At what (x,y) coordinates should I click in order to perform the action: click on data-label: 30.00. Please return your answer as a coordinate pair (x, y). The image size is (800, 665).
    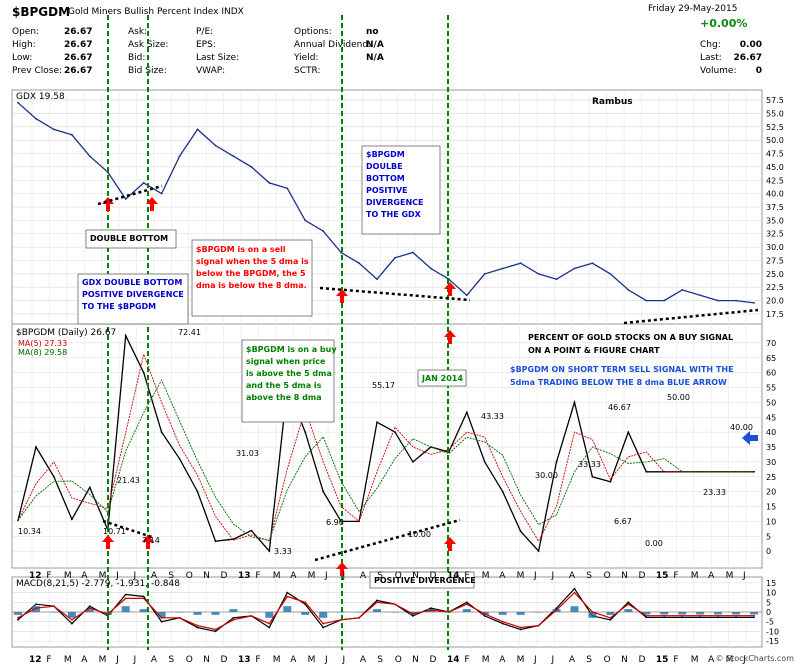
    Looking at the image, I should click on (546, 475).